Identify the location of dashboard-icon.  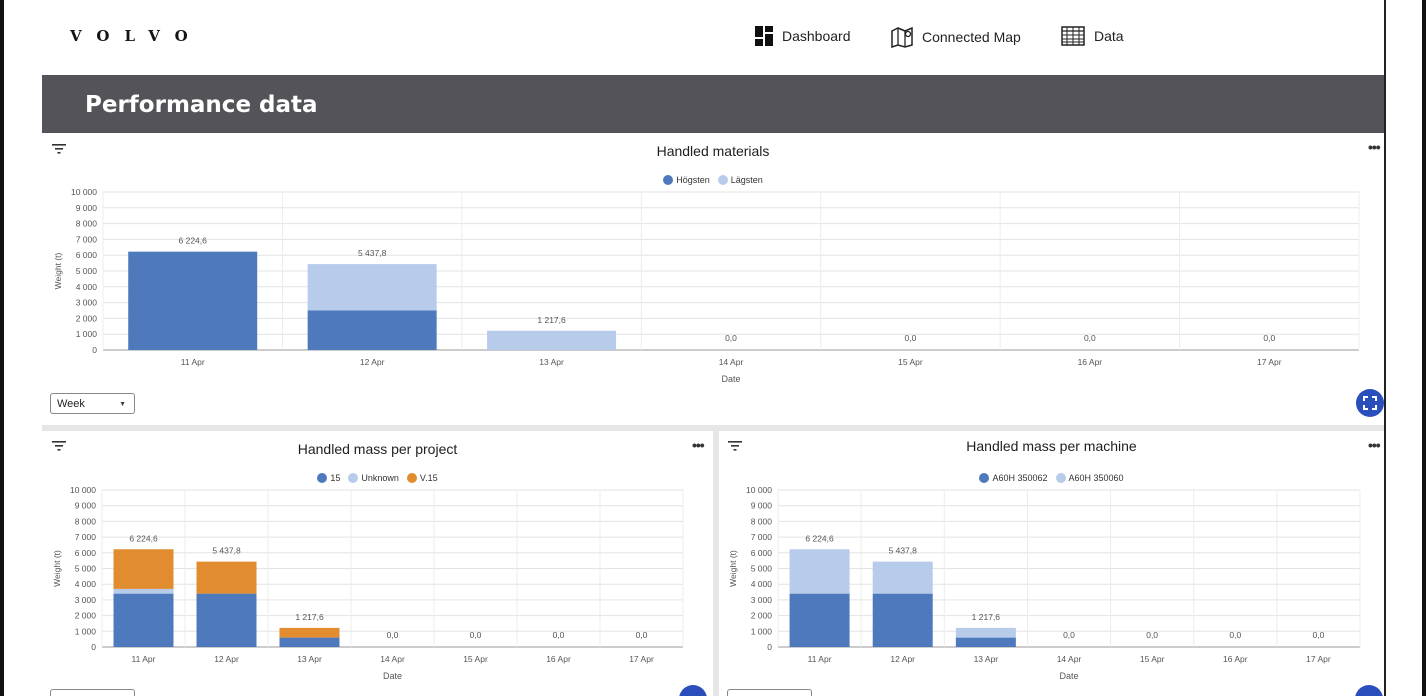
(764, 36).